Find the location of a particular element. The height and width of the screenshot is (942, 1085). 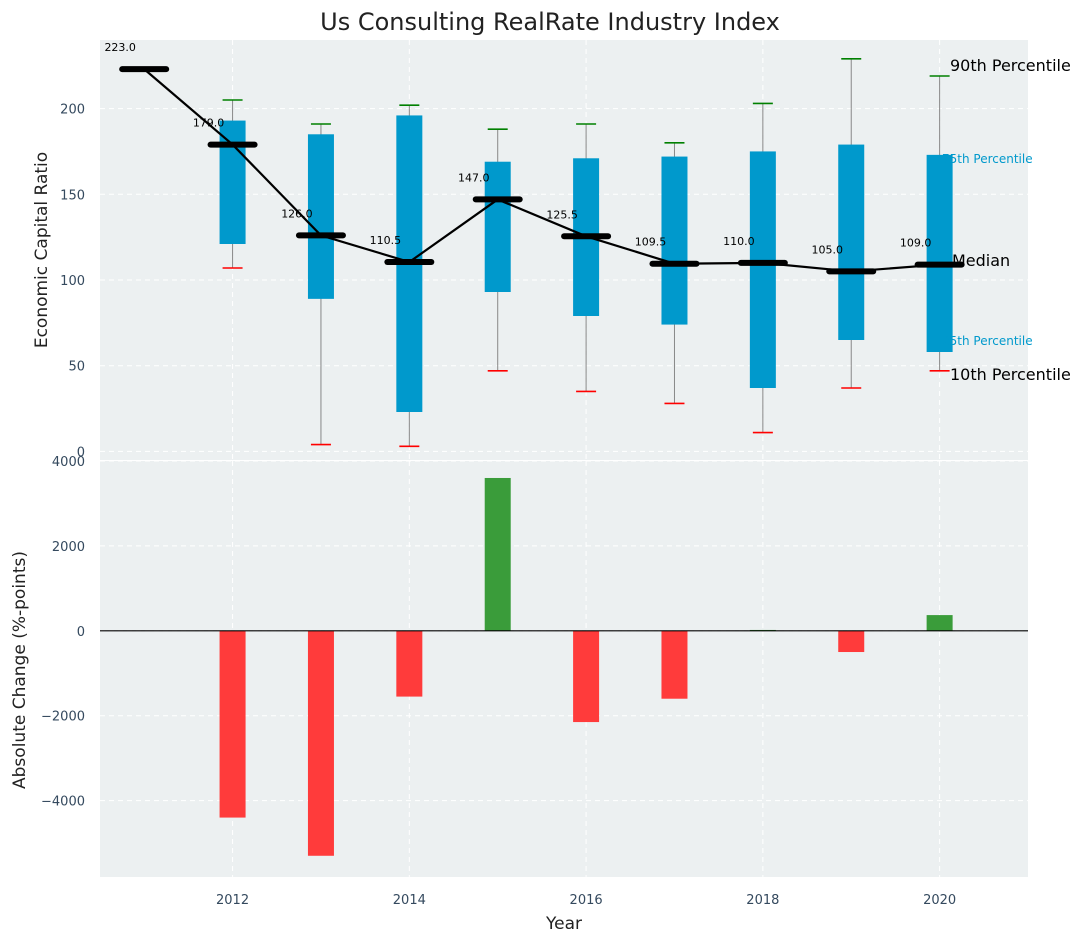

top-y-ticks: 0 50 100 150 200 is located at coordinates (72, 282).